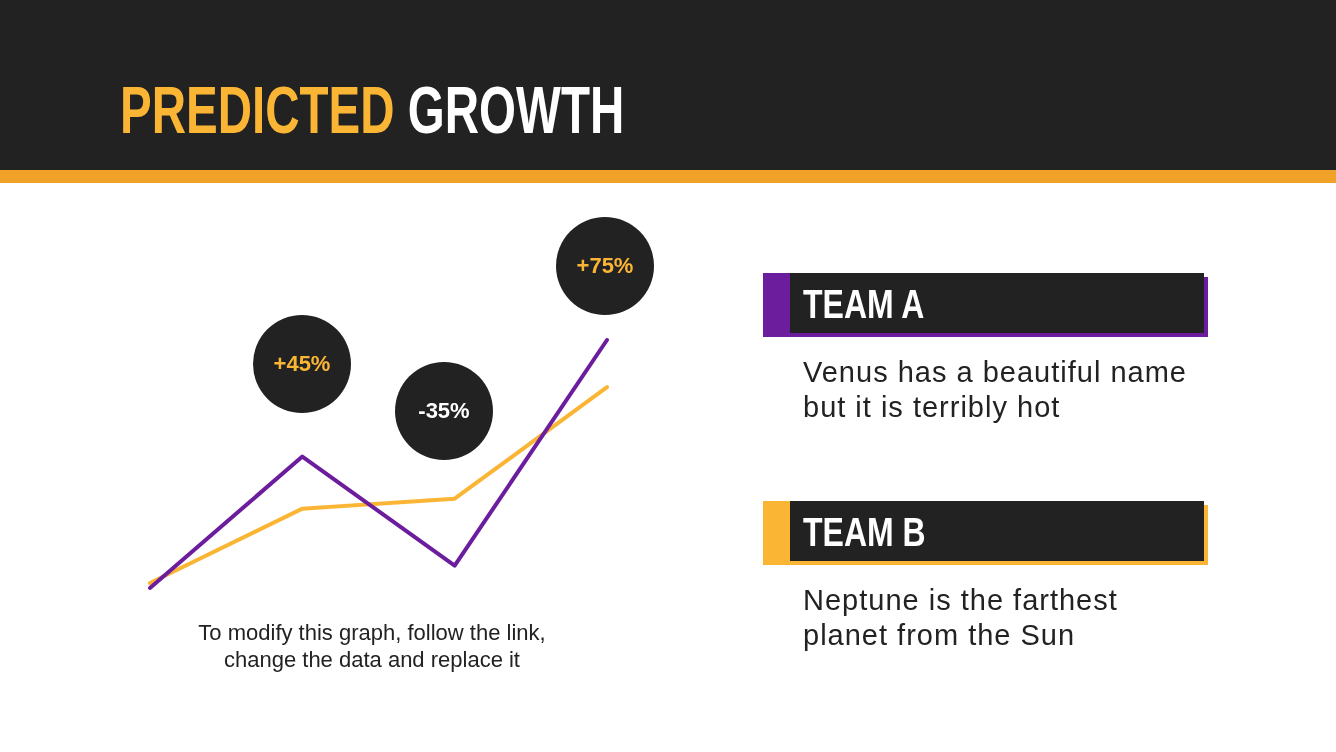 The image size is (1336, 752). What do you see at coordinates (864, 304) in the screenshot?
I see `legend-label: TEAM A` at bounding box center [864, 304].